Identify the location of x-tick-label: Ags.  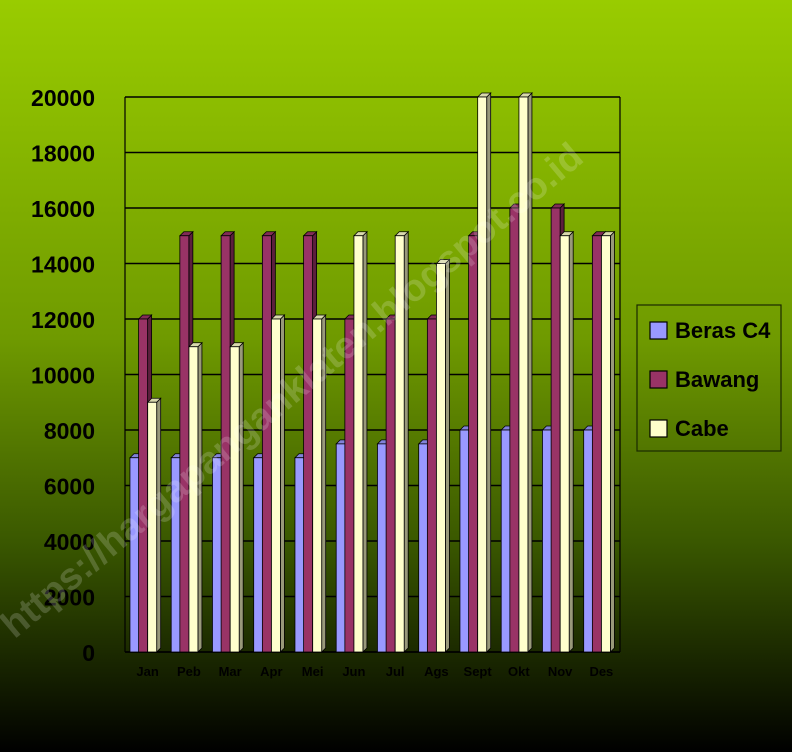
(436, 671).